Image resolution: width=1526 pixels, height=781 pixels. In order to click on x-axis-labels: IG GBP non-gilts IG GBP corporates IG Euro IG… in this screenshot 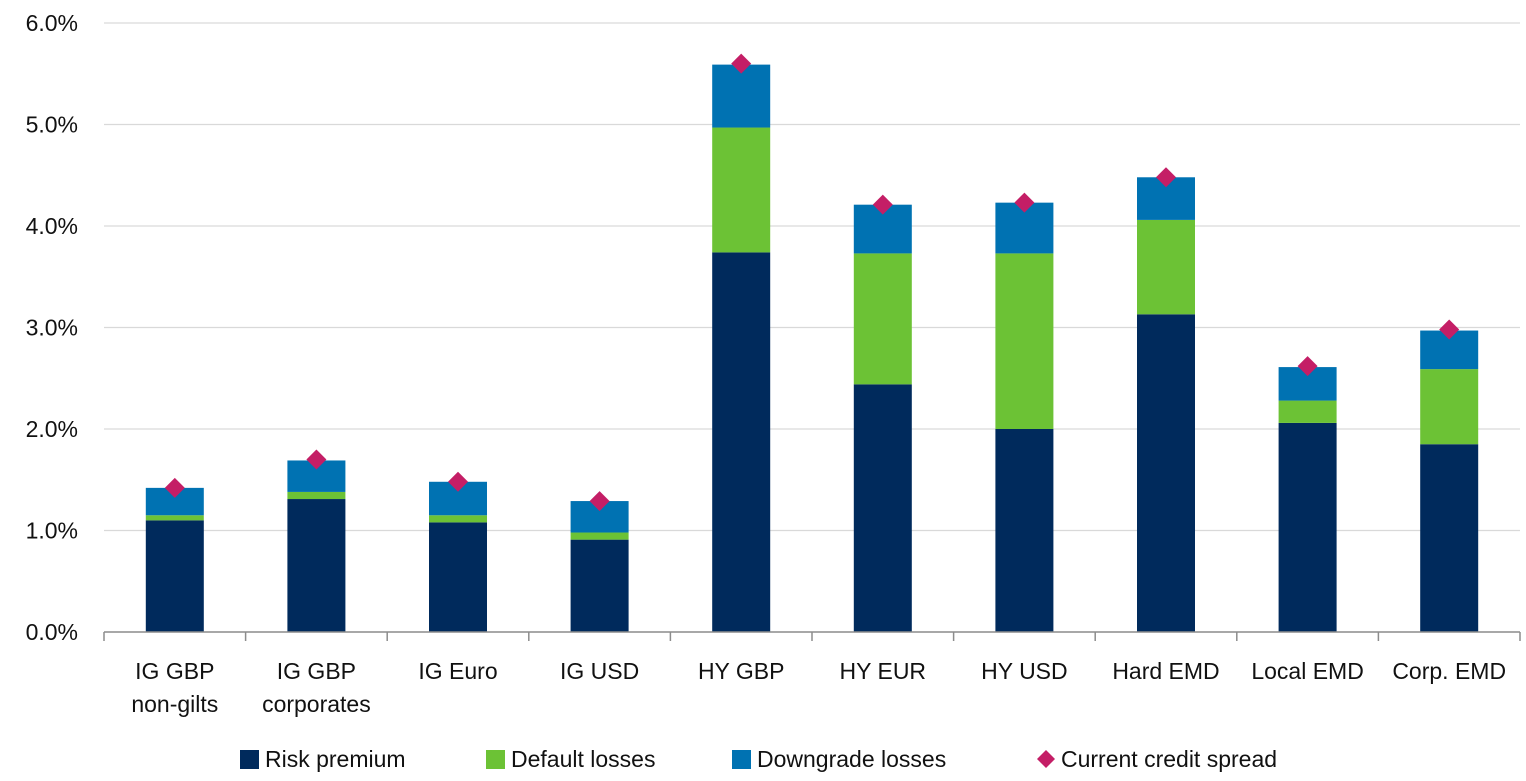, I will do `click(818, 687)`.